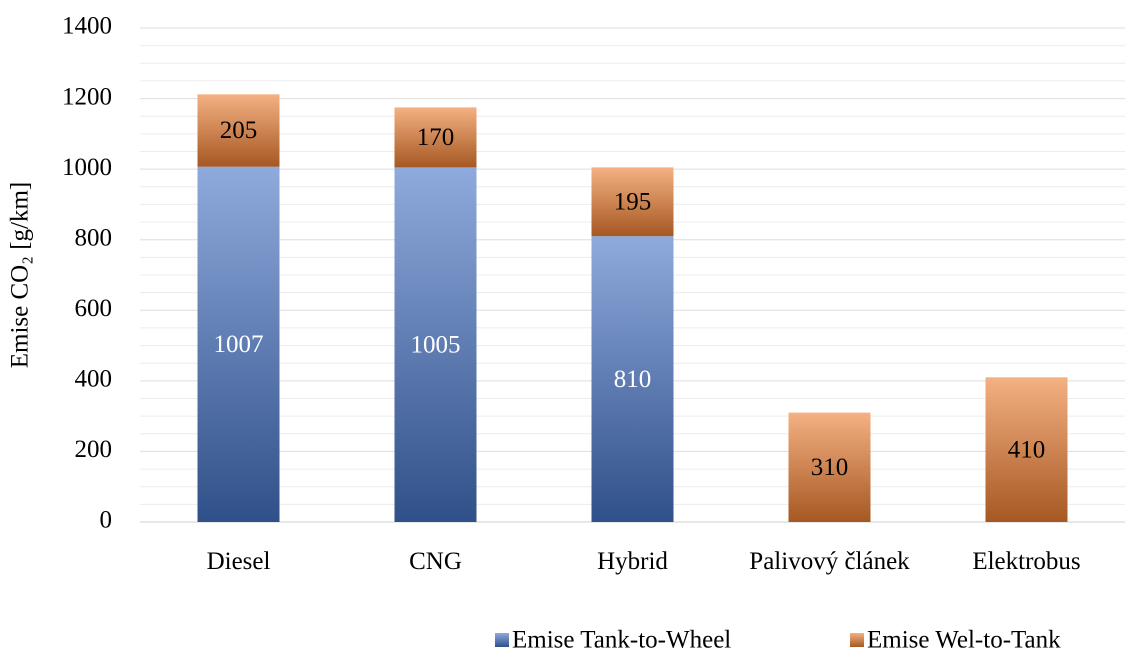 The width and height of the screenshot is (1136, 660). I want to click on x-tick-label: Palivový článek, so click(829, 561).